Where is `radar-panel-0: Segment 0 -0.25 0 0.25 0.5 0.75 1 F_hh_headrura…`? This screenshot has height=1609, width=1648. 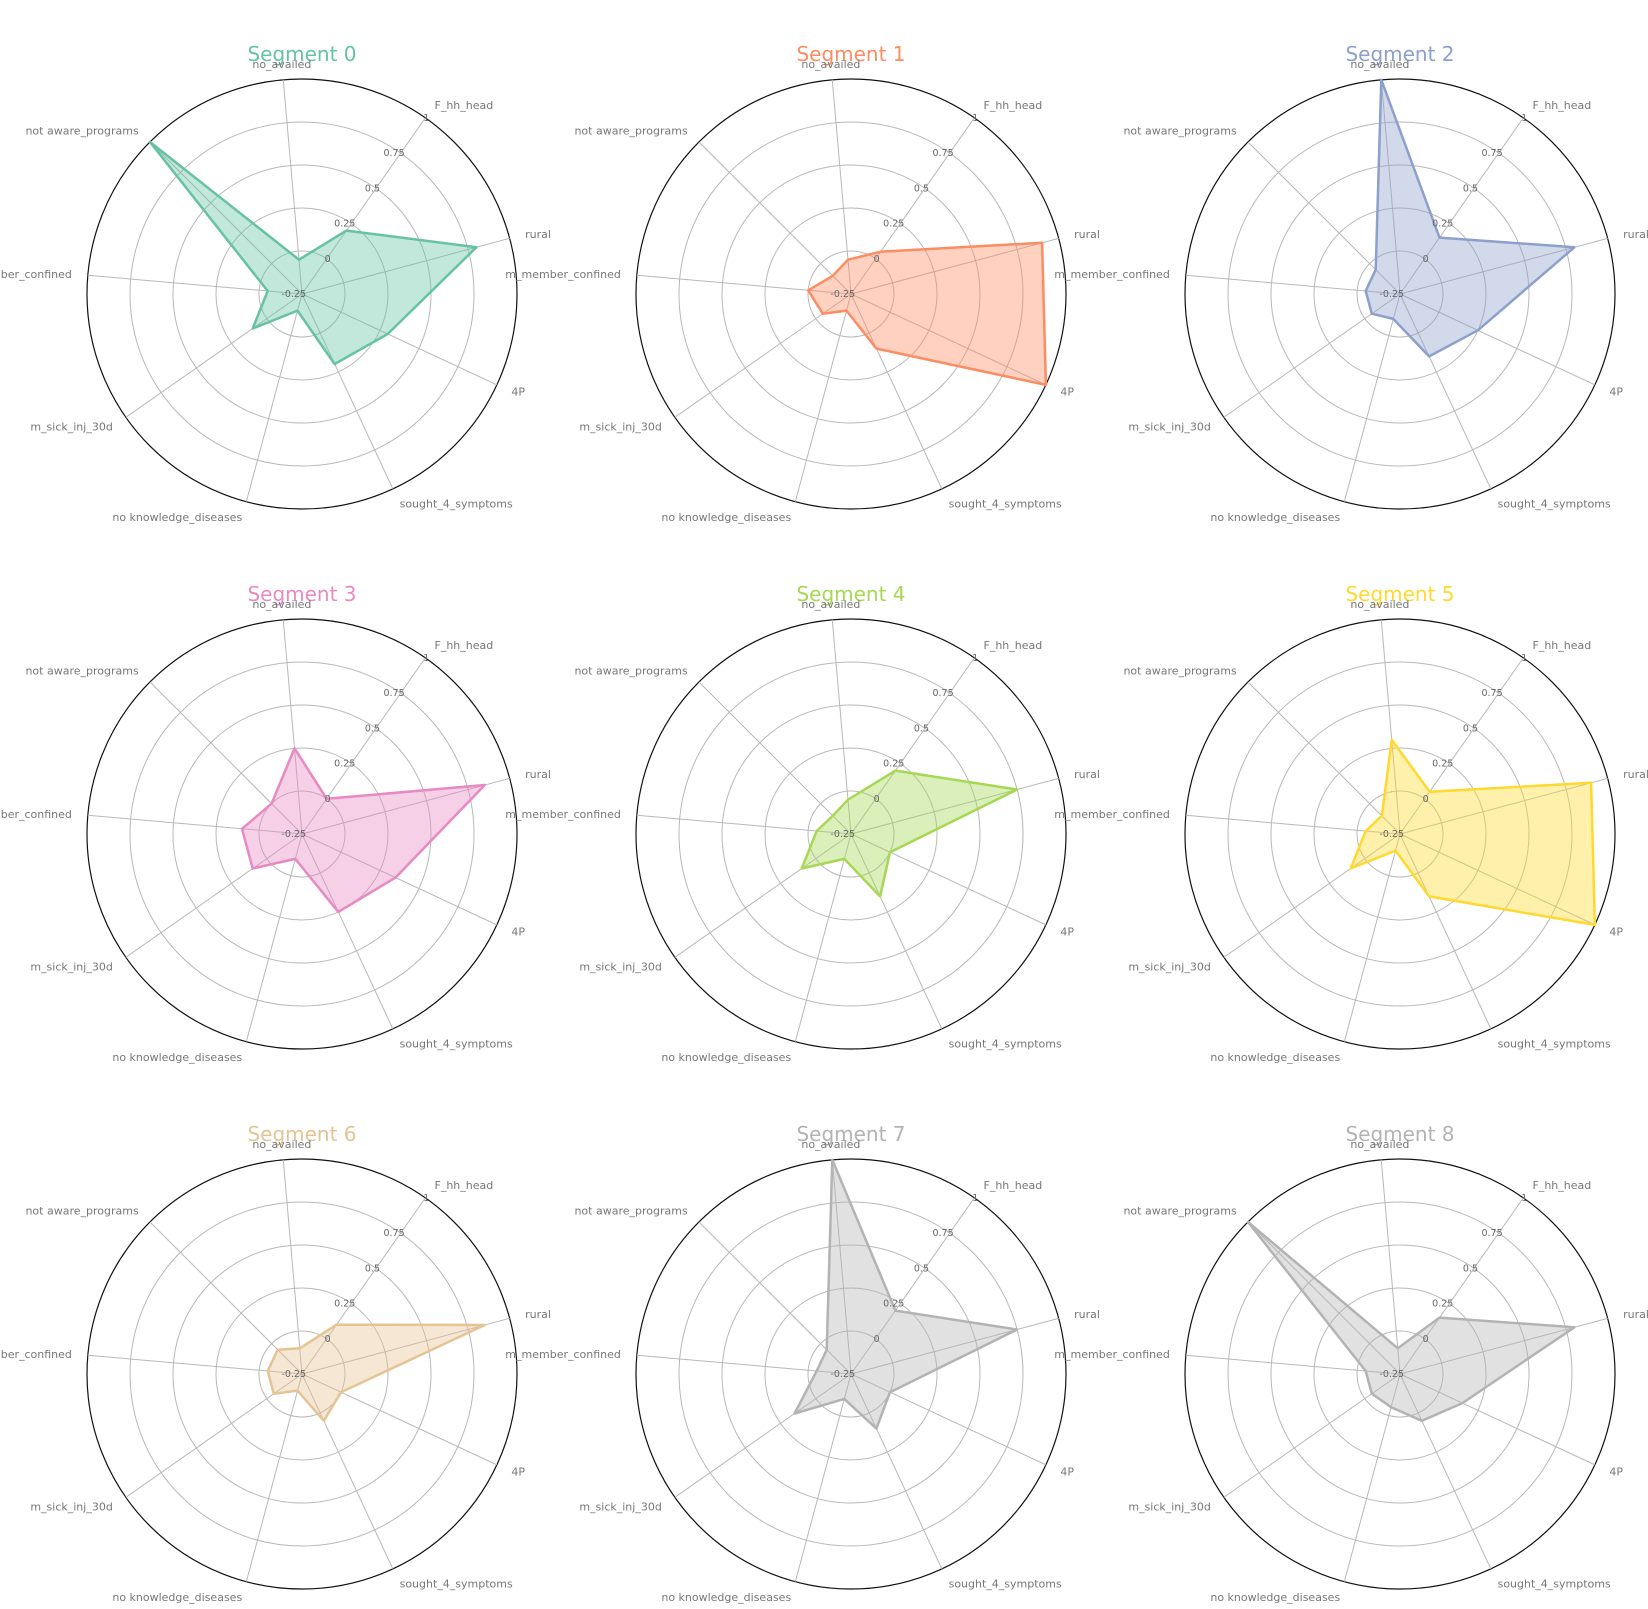 radar-panel-0: Segment 0 -0.25 0 0.25 0.5 0.75 1 F_hh_headrura… is located at coordinates (275, 283).